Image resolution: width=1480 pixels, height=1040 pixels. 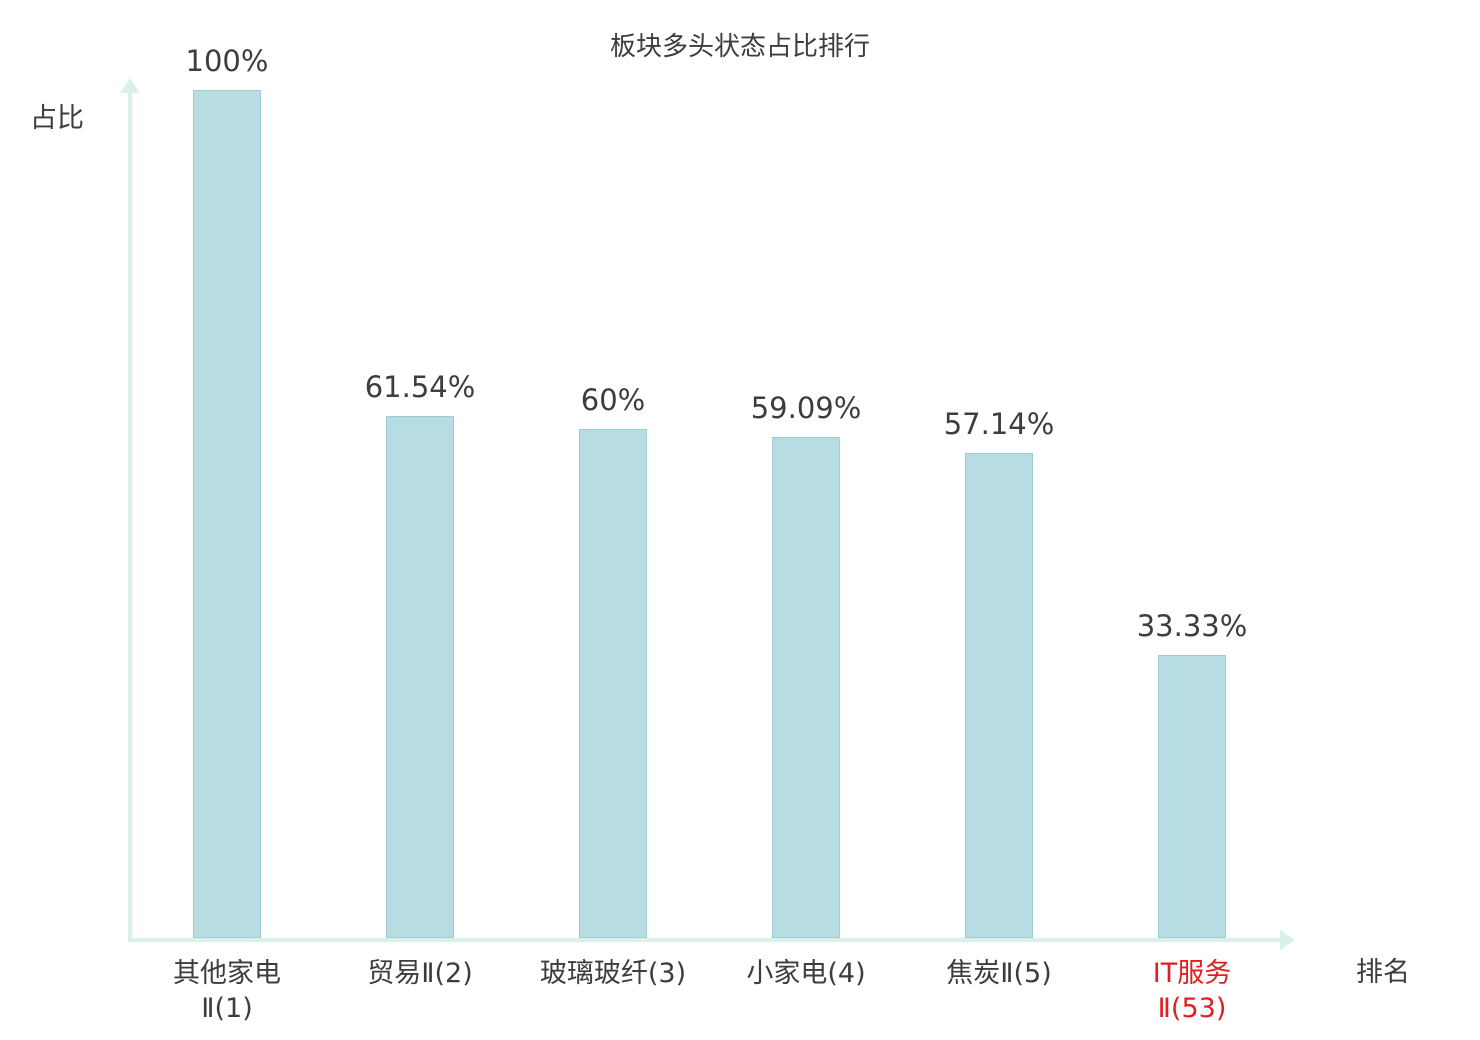 What do you see at coordinates (57, 118) in the screenshot?
I see `y-axis-label: 占比` at bounding box center [57, 118].